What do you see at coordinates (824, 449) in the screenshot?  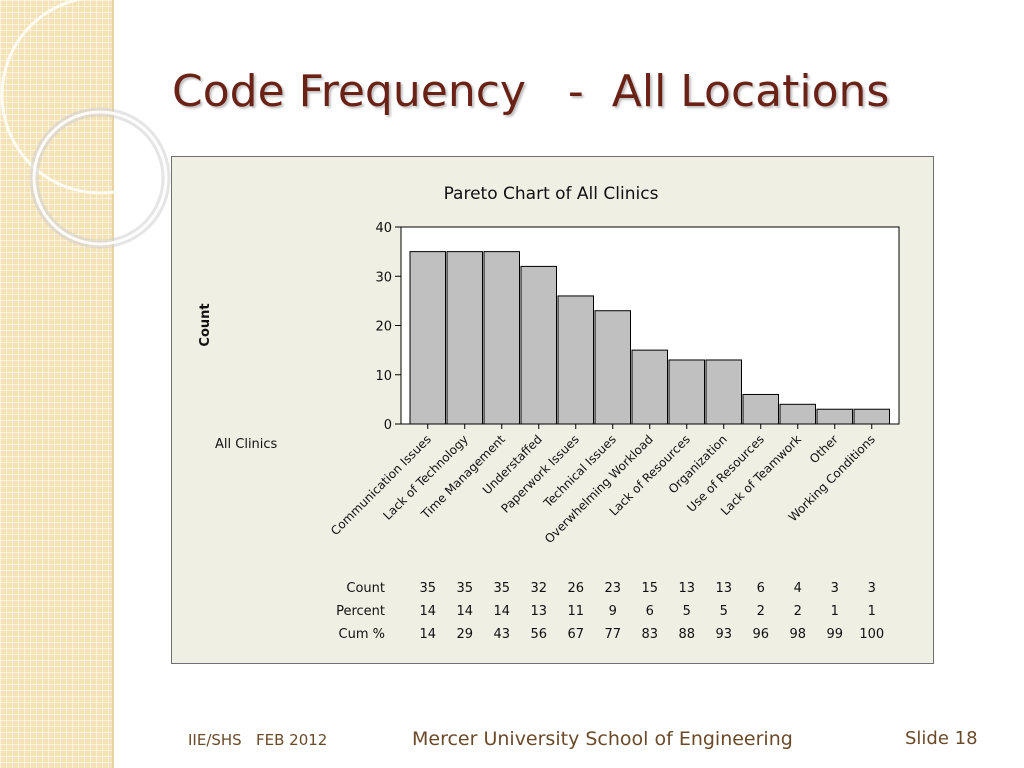 I see `x-category-label: Other` at bounding box center [824, 449].